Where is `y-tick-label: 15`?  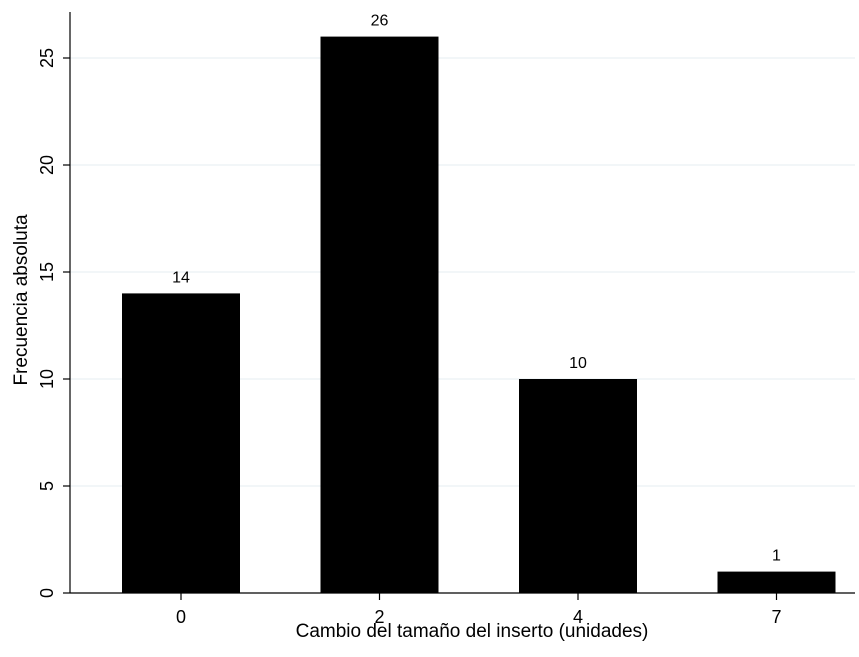 y-tick-label: 15 is located at coordinates (47, 272).